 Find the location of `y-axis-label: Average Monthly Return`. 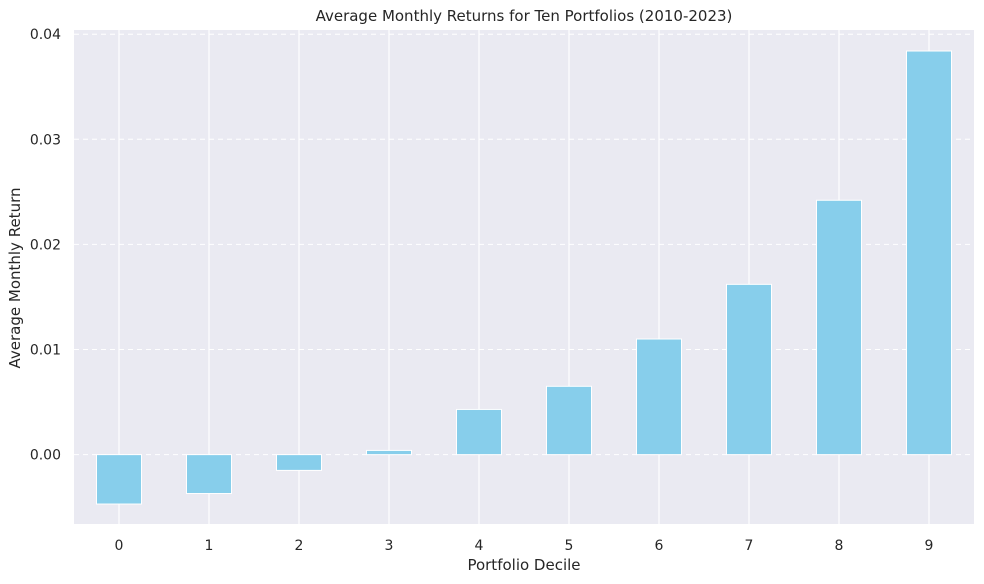

y-axis-label: Average Monthly Return is located at coordinates (15, 278).